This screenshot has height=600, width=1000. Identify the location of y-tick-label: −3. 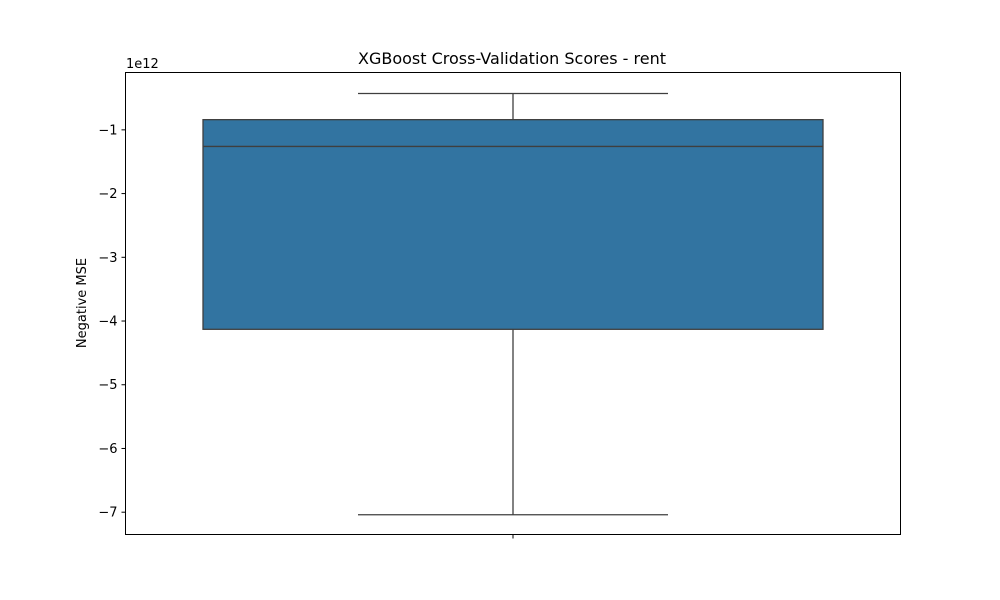
(107, 258).